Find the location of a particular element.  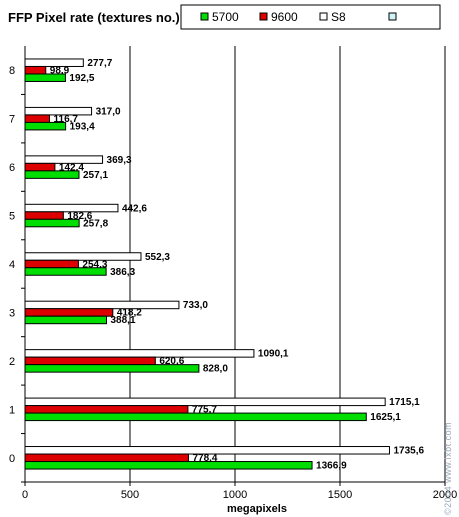

legend-box is located at coordinates (310, 17).